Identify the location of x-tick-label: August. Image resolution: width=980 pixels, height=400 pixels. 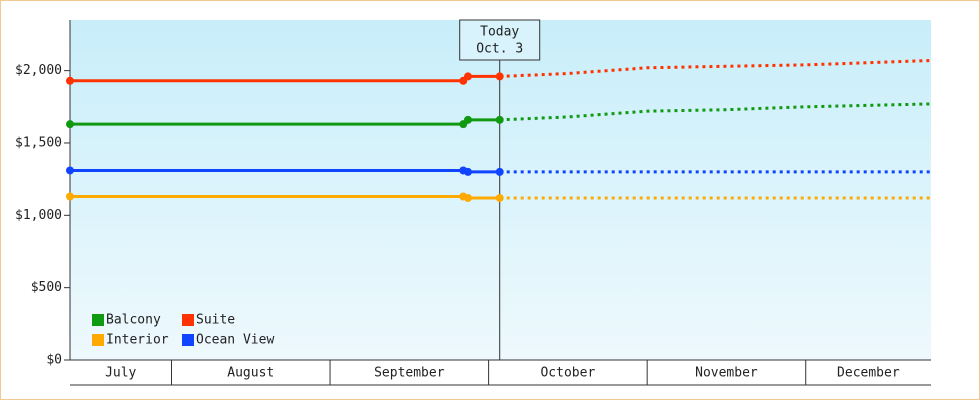
(250, 373).